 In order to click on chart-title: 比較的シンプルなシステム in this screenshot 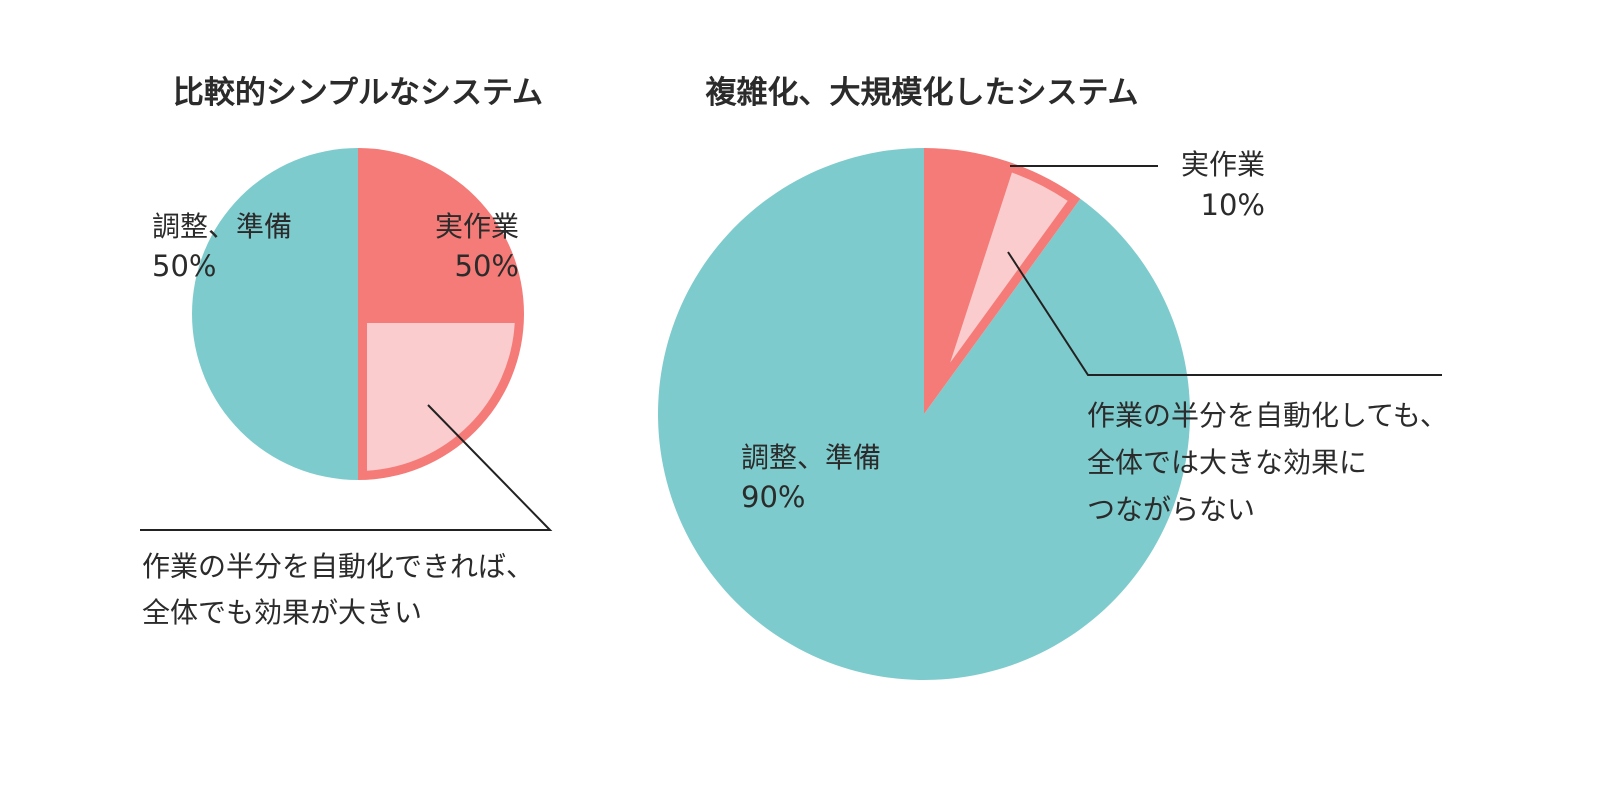, I will do `click(358, 93)`.